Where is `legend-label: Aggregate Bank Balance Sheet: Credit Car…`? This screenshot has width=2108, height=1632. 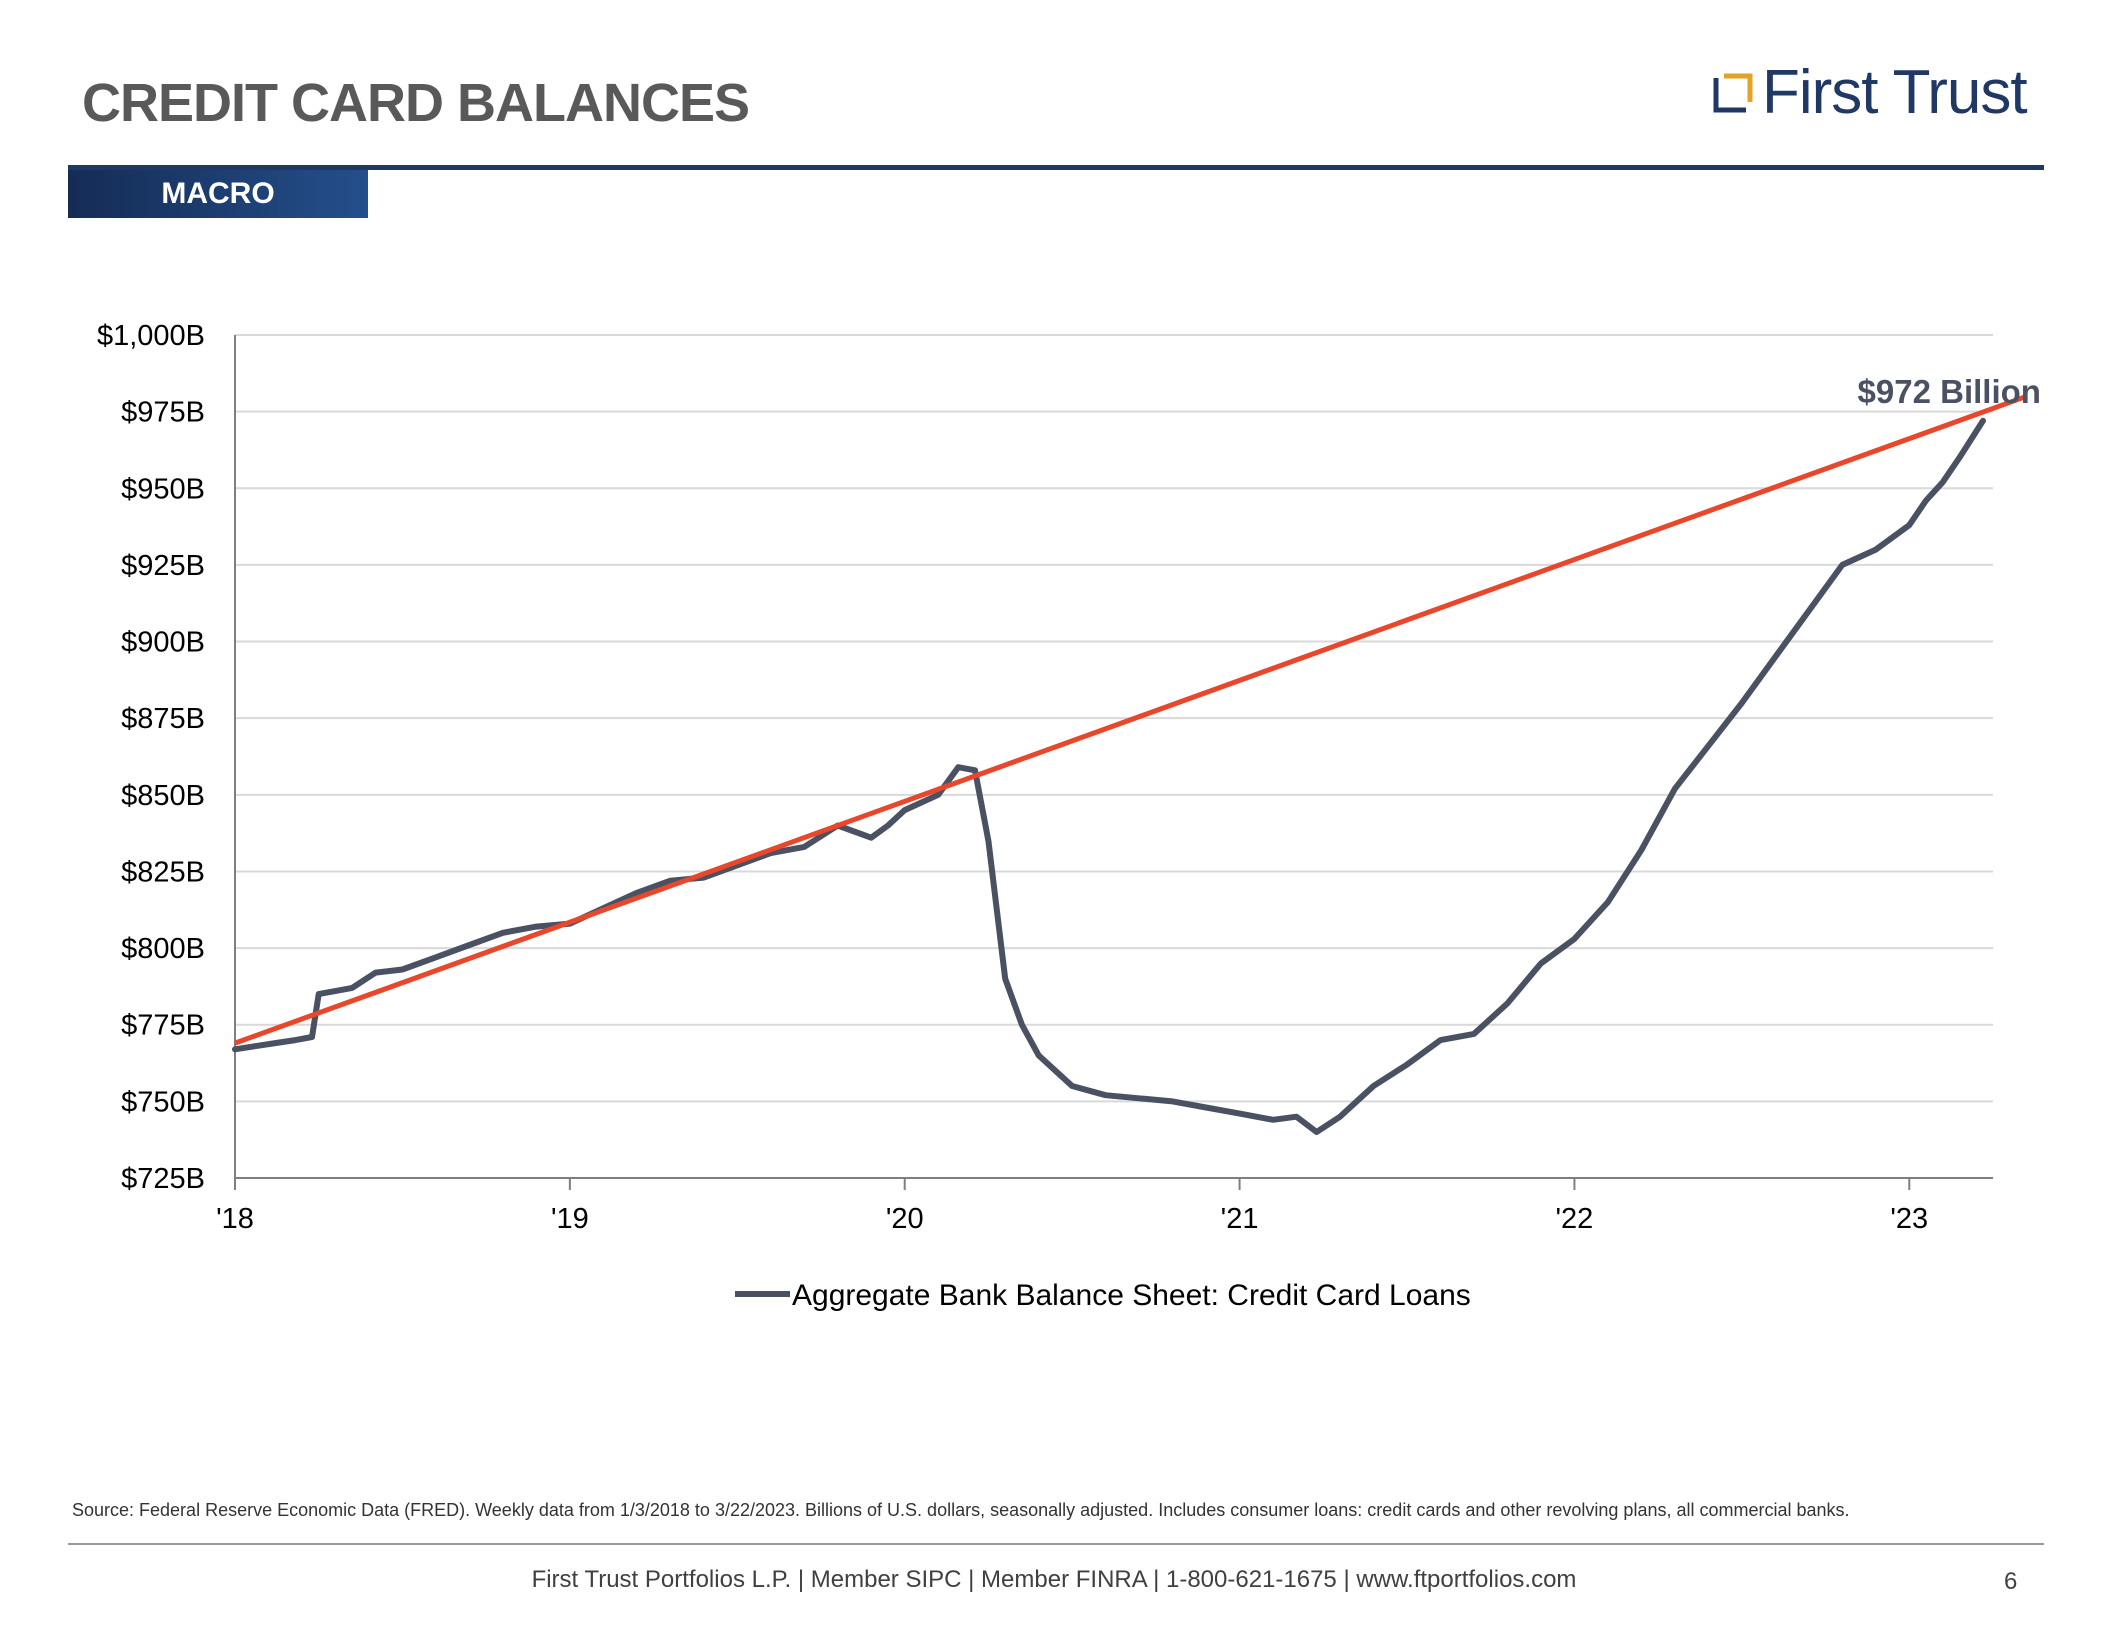
legend-label: Aggregate Bank Balance Sheet: Credit Car… is located at coordinates (1131, 1295).